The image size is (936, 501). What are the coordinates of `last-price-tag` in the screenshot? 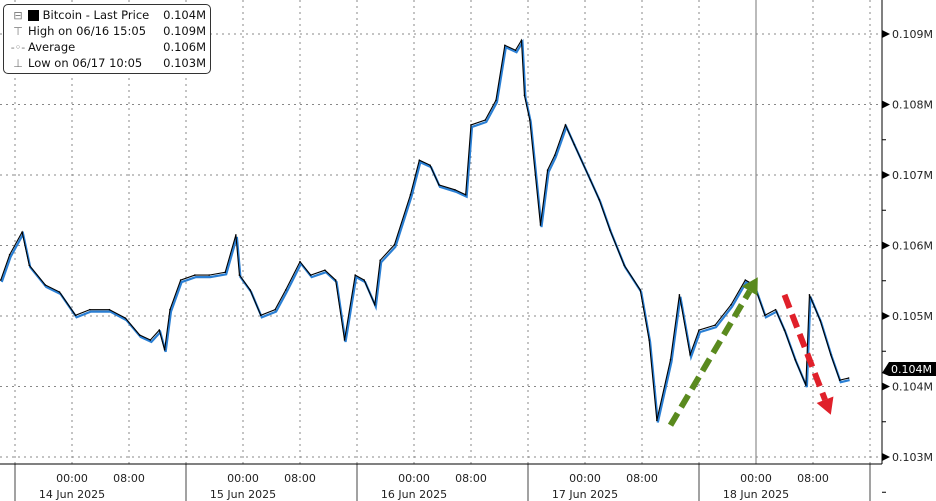 It's located at (909, 369).